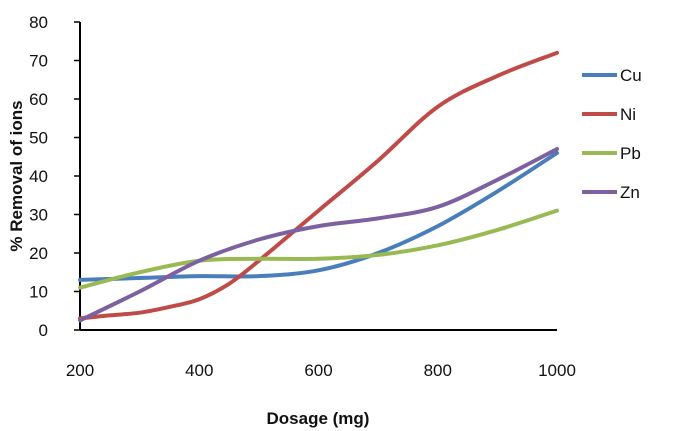 The height and width of the screenshot is (431, 674). What do you see at coordinates (43, 330) in the screenshot?
I see `y-tick-label: 0` at bounding box center [43, 330].